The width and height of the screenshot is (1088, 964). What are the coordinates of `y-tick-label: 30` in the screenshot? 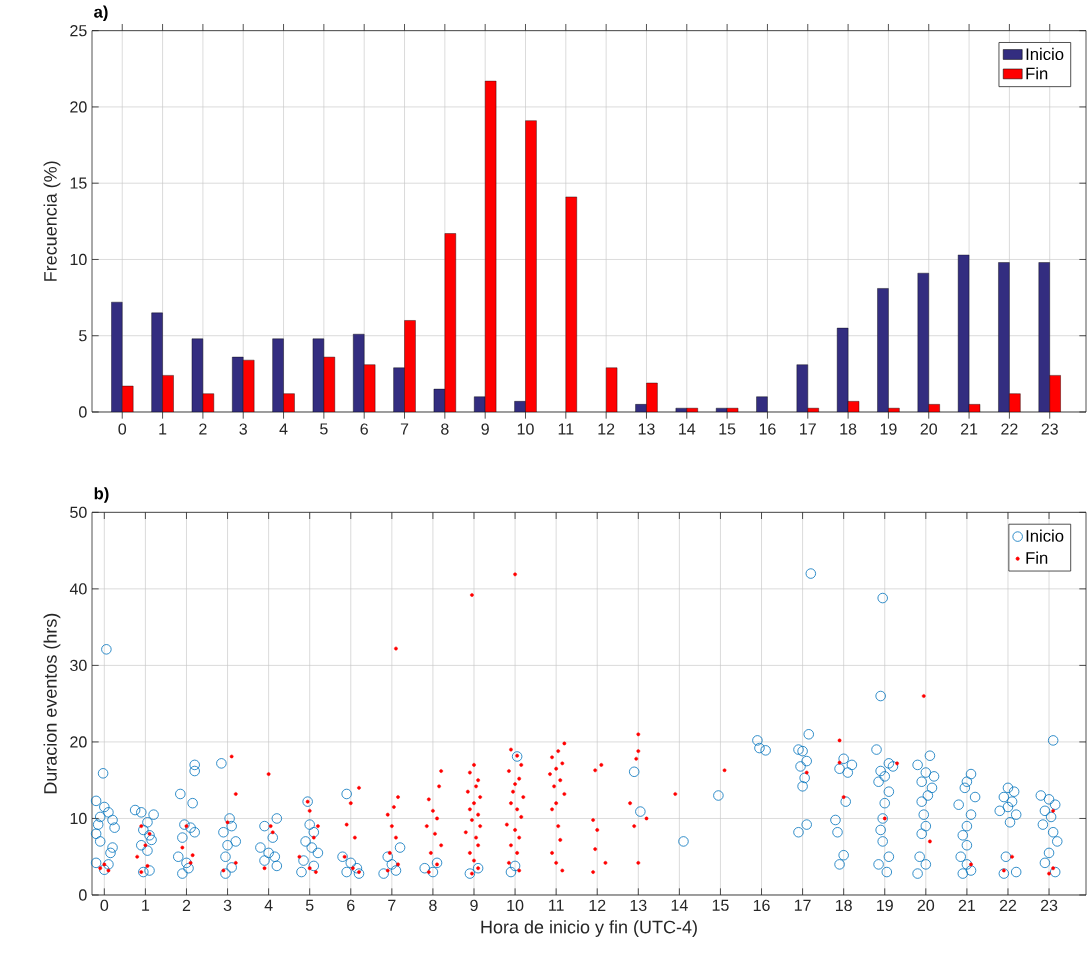 It's located at (78, 665).